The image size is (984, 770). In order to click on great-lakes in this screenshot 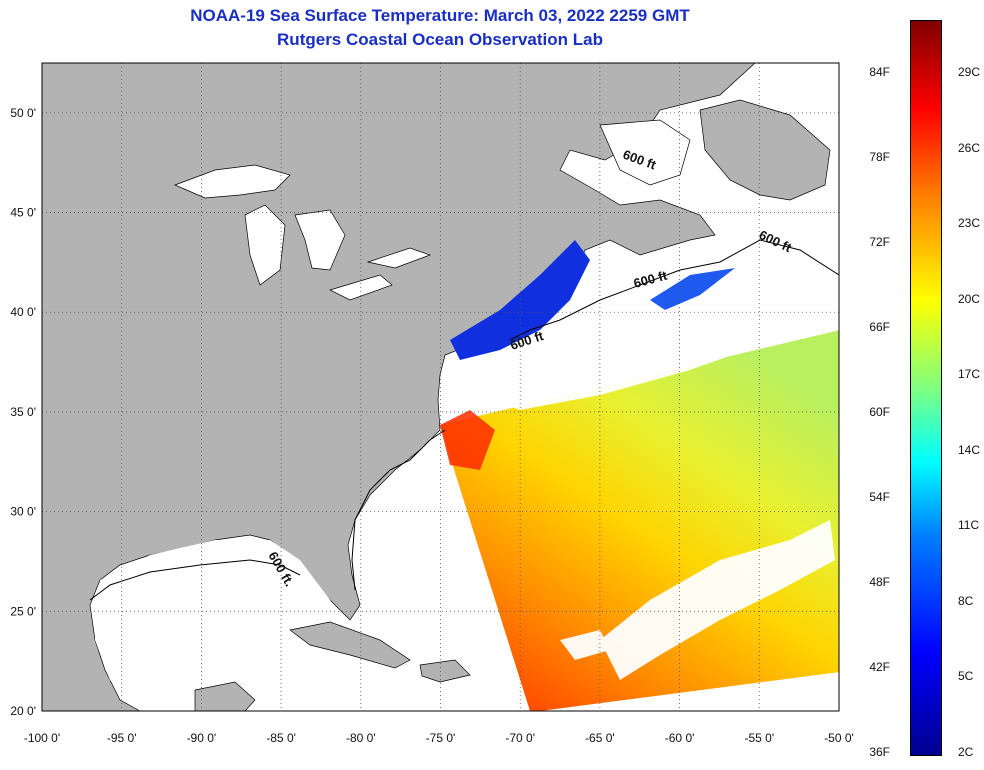, I will do `click(303, 232)`.